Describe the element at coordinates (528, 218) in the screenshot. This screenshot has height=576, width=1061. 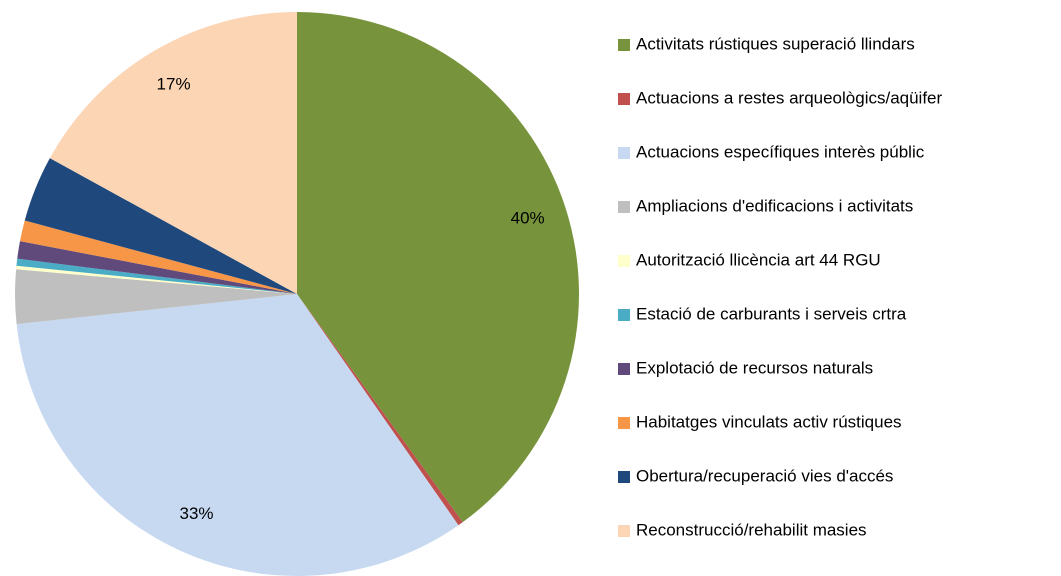
I see `data-label: 40%` at that location.